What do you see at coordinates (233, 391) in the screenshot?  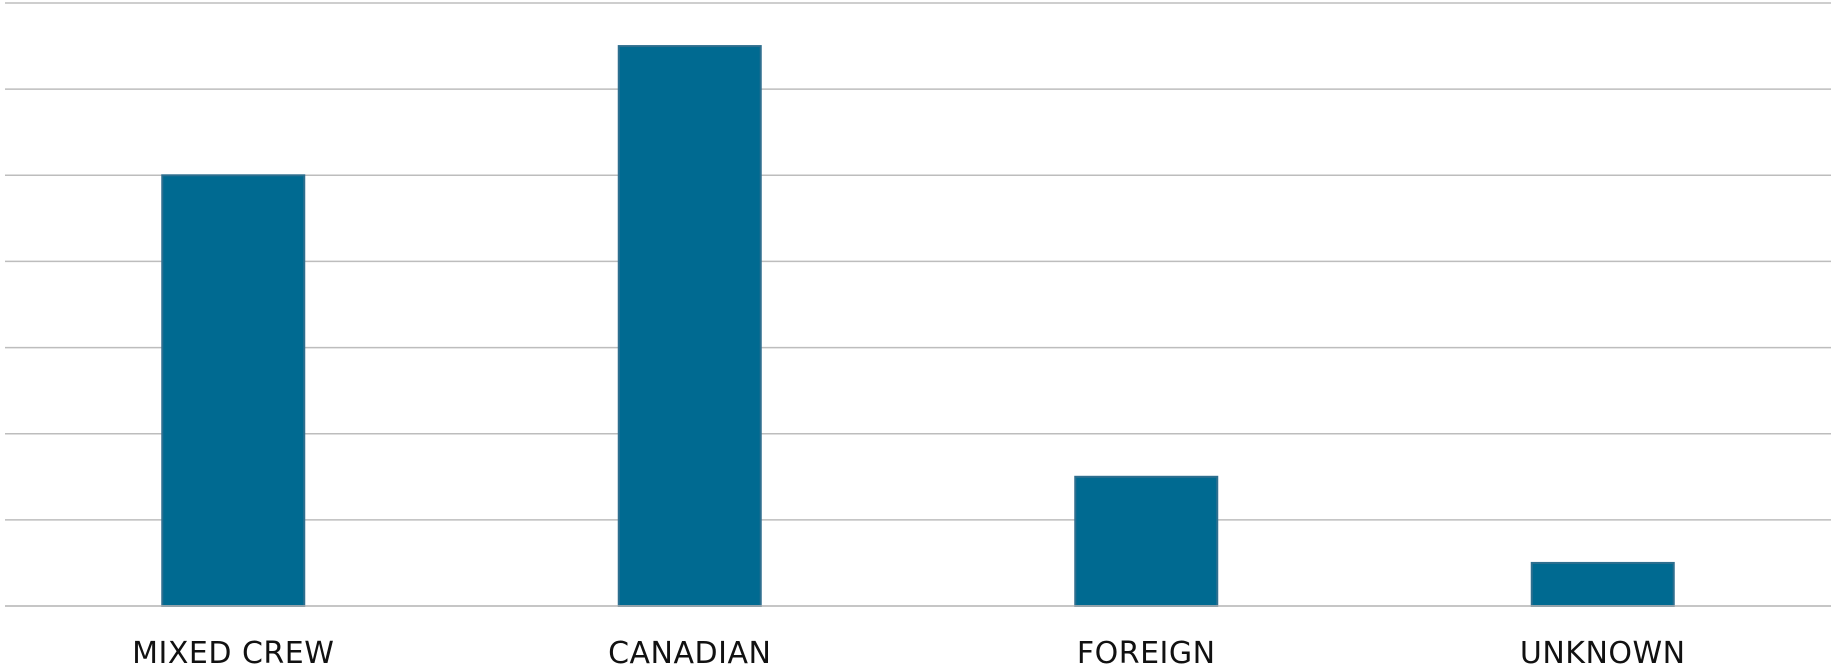 I see `bar-mixed-crew` at bounding box center [233, 391].